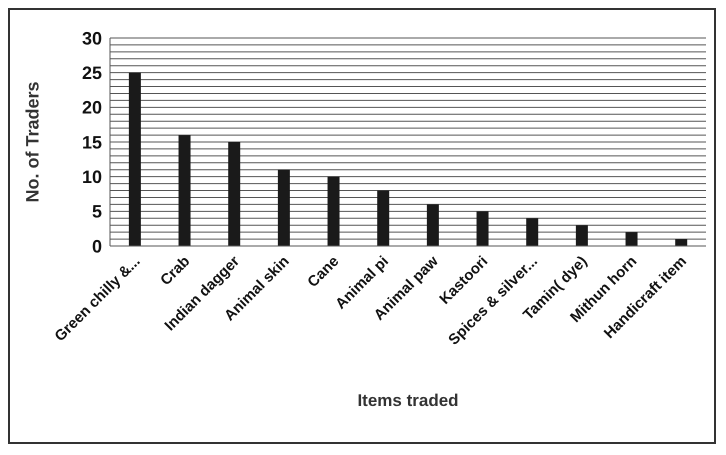  I want to click on y-tick-label: 30, so click(92, 38).